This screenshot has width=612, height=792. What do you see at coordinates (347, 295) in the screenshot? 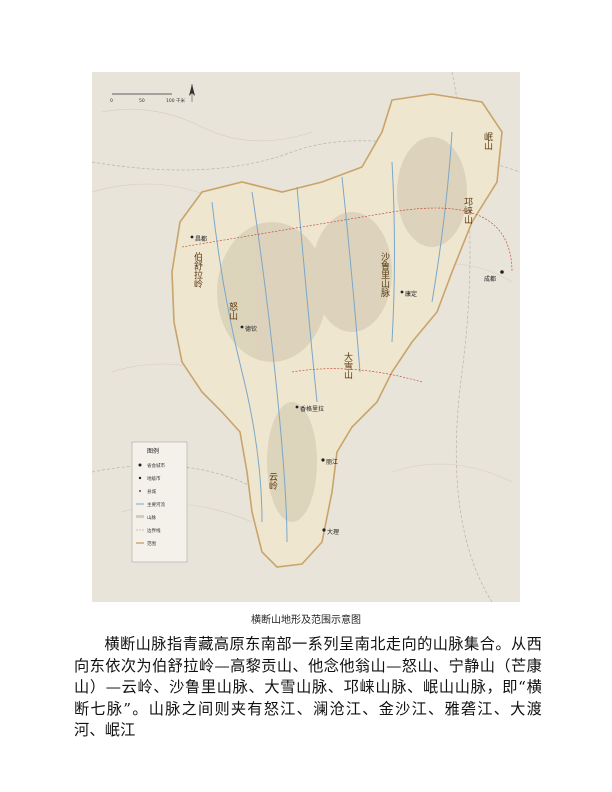
I see `roads` at bounding box center [347, 295].